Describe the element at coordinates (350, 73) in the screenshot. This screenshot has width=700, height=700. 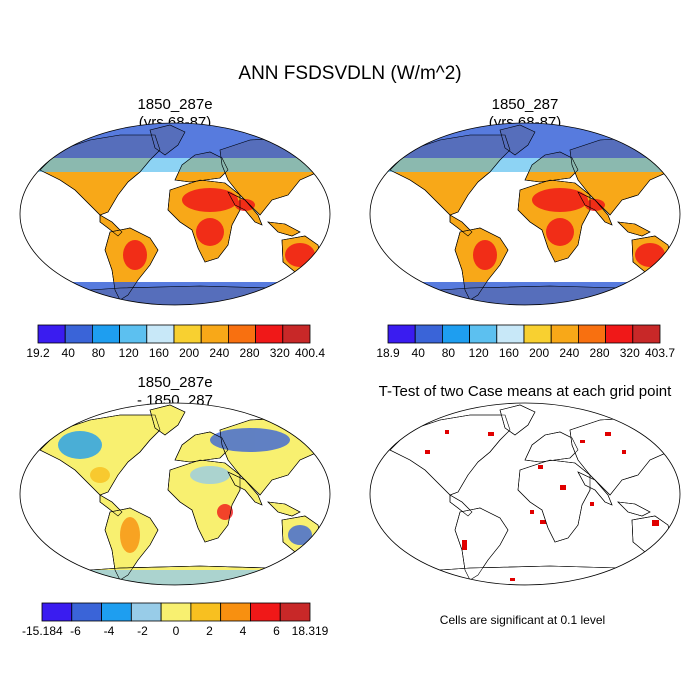
I see `figure-title: ANN FSDSVDLN (W/m^2)` at that location.